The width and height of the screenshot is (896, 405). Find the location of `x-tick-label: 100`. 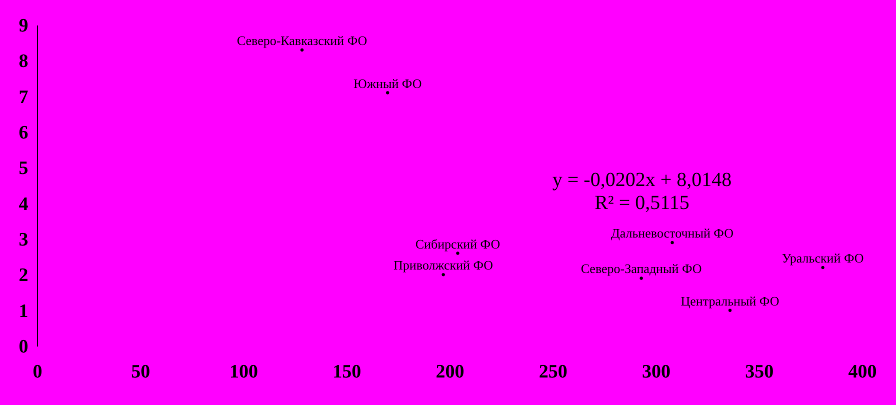

x-tick-label: 100 is located at coordinates (244, 372).